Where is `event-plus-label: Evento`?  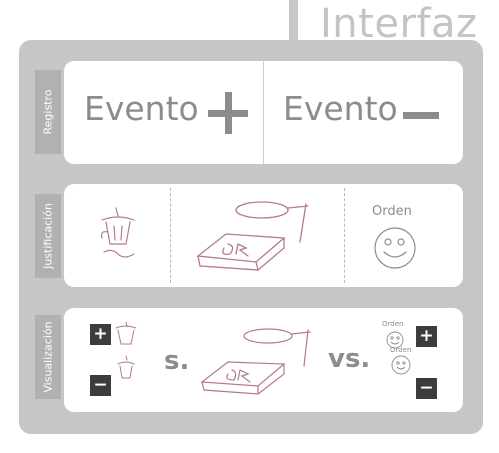 event-plus-label: Evento is located at coordinates (141, 108).